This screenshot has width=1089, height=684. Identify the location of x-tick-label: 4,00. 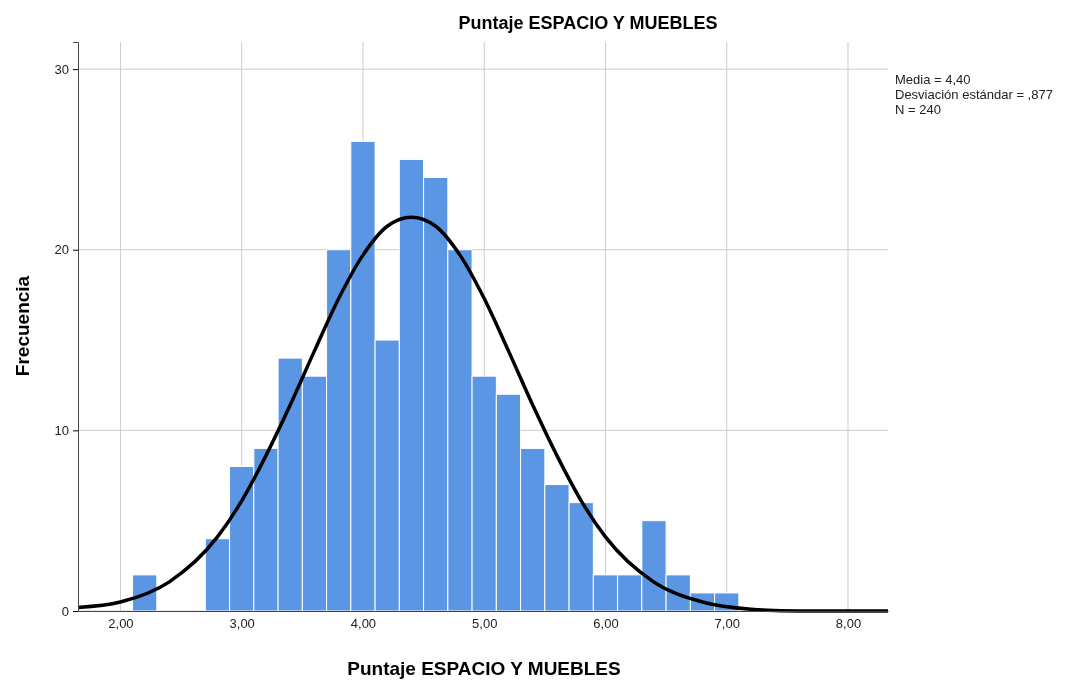
(363, 624).